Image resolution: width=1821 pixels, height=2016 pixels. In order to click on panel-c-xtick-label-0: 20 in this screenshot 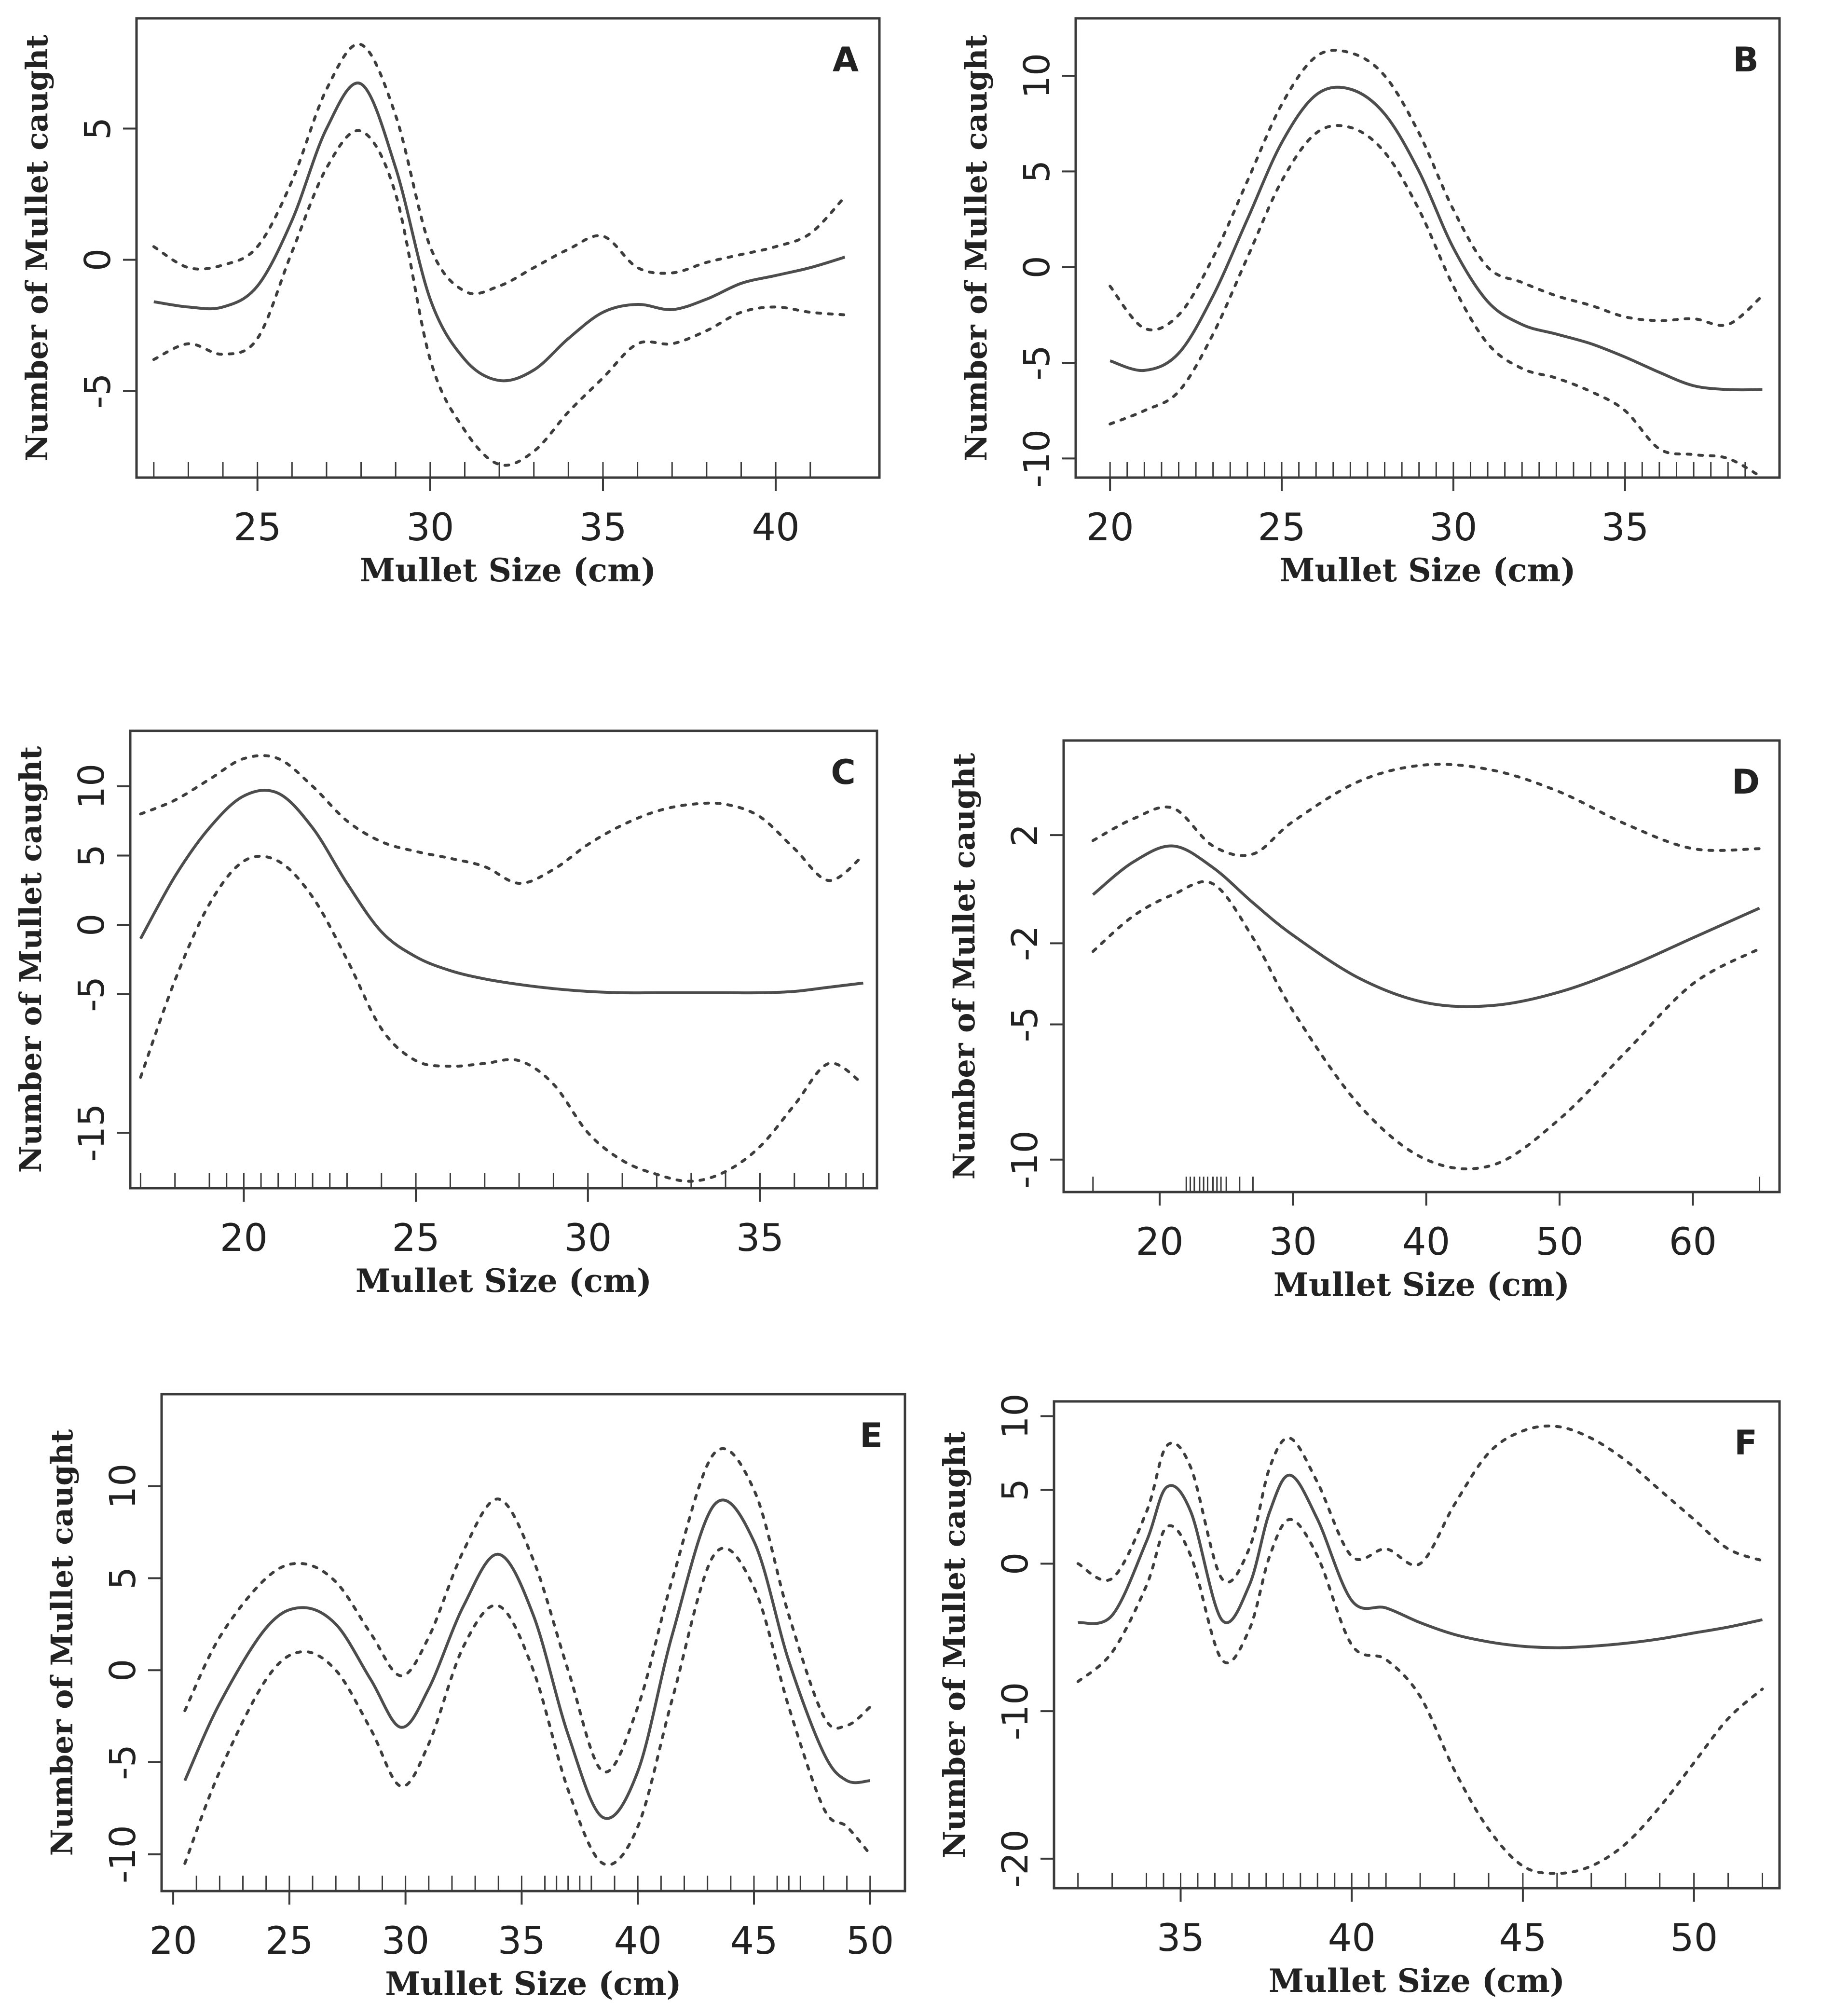, I will do `click(244, 1238)`.